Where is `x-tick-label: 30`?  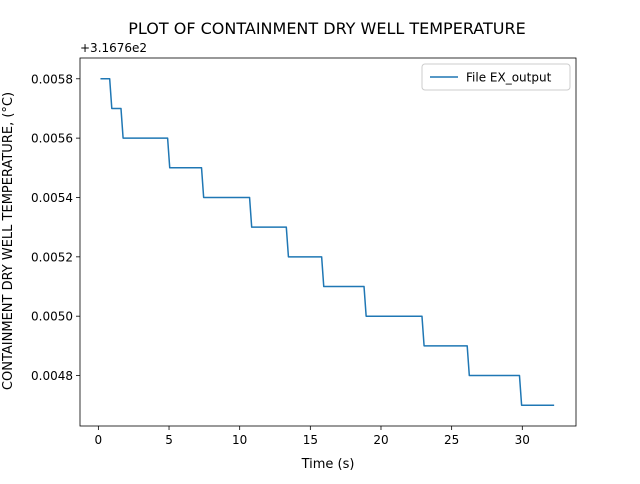 x-tick-label: 30 is located at coordinates (522, 440).